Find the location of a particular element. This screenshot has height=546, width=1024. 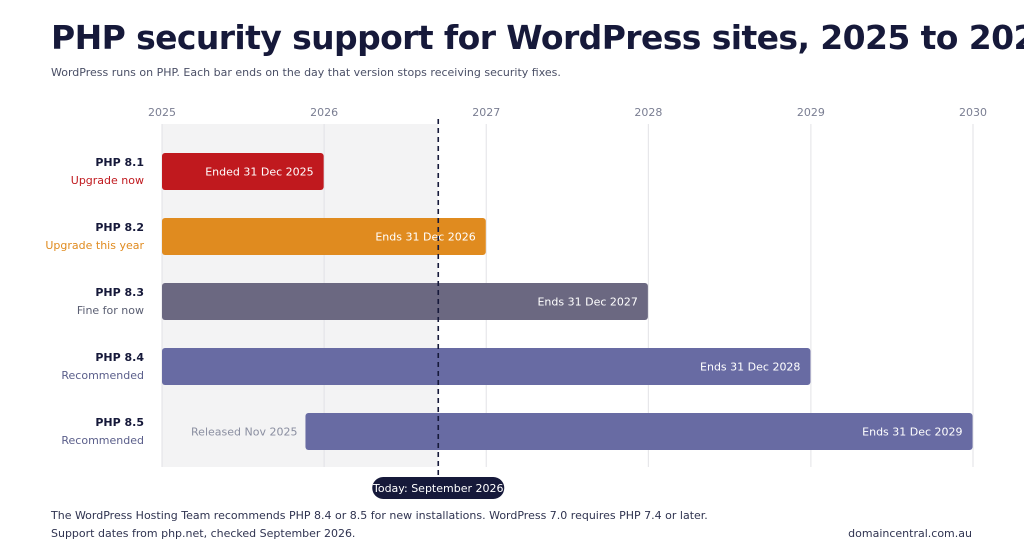

bar-end-label: Ends 31 Dec 2027 is located at coordinates (587, 302).